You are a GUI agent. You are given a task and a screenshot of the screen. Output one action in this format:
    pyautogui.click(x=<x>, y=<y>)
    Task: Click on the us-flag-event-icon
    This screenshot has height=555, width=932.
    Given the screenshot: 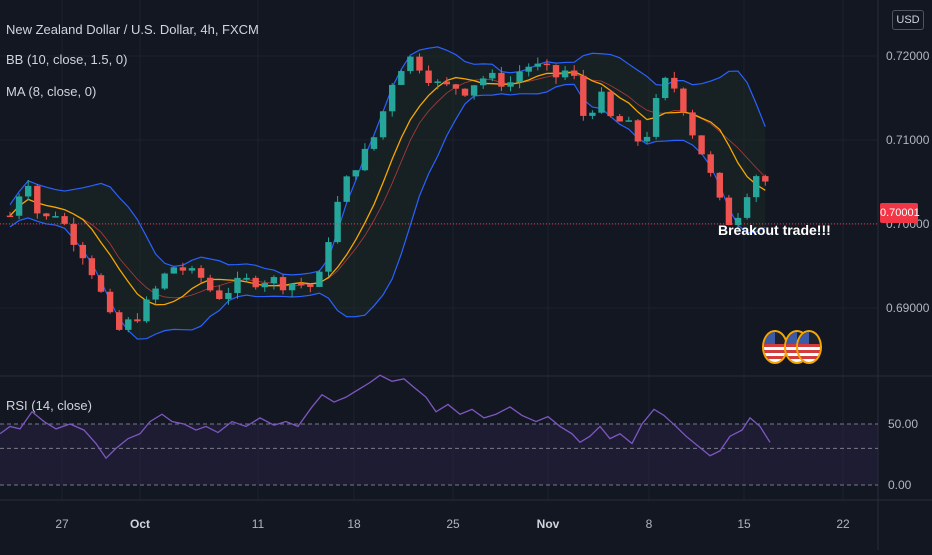 What is the action you would take?
    pyautogui.click(x=809, y=347)
    